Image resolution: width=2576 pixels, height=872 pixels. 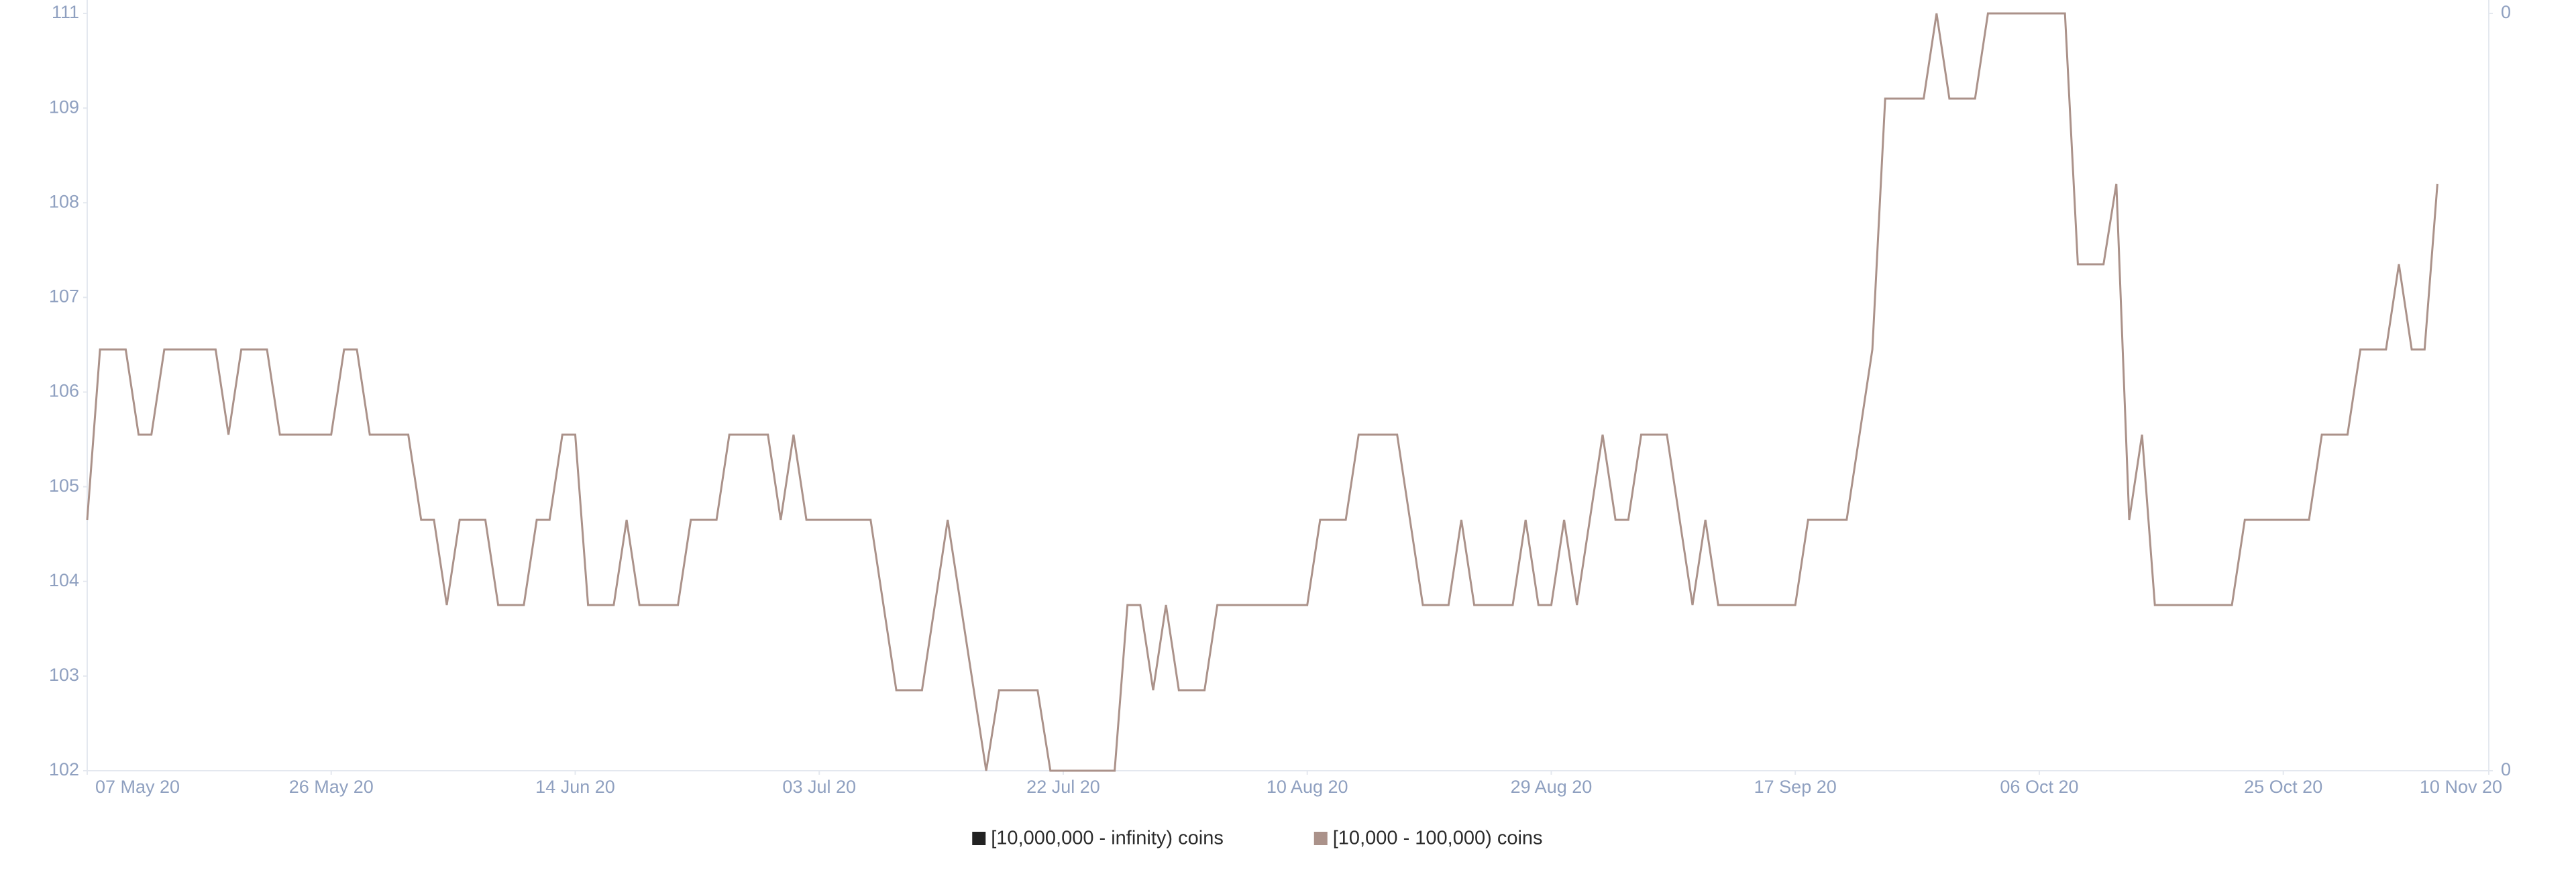 What do you see at coordinates (2039, 787) in the screenshot?
I see `x-tick-label: 06 Oct 20` at bounding box center [2039, 787].